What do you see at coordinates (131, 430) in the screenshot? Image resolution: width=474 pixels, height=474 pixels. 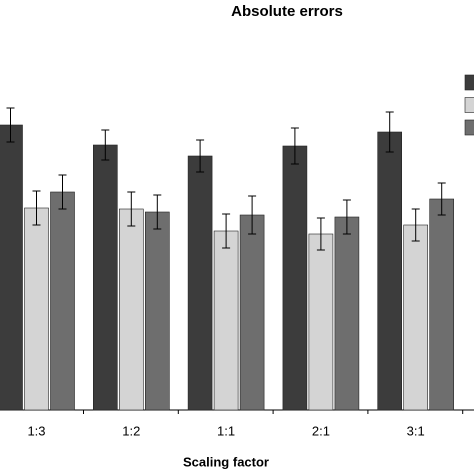 I see `x-tick-label: 1:2` at bounding box center [131, 430].